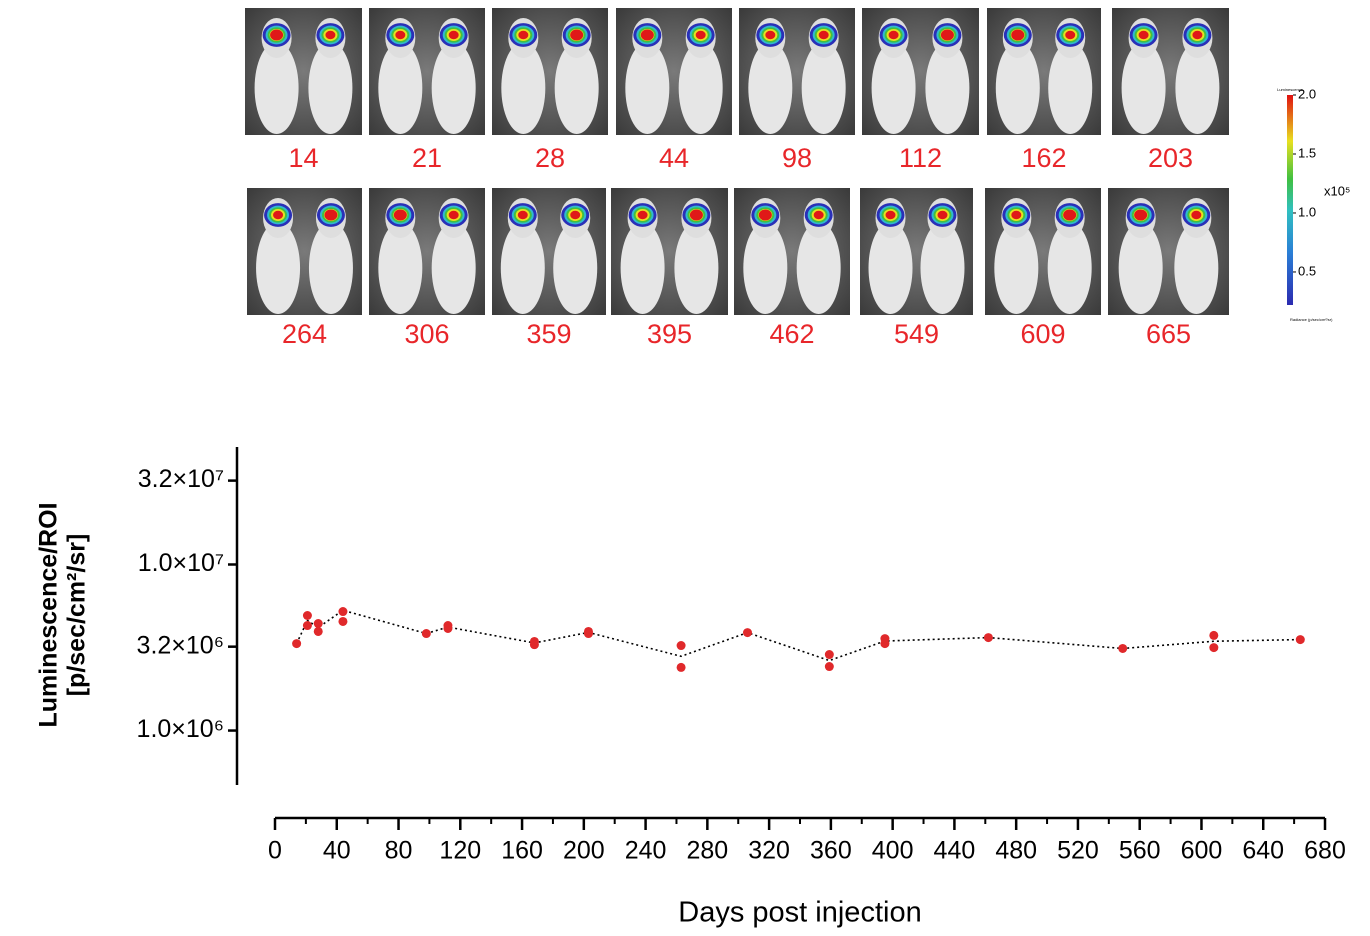  What do you see at coordinates (916, 334) in the screenshot?
I see `day-label: 549` at bounding box center [916, 334].